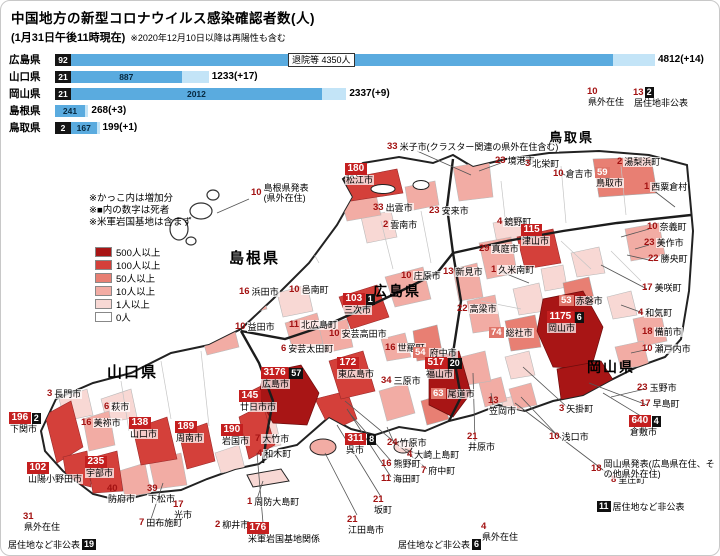 The height and width of the screenshot is (556, 720). Describe the element at coordinates (434, 454) in the screenshot. I see `map-label: 4 大崎上島町` at that location.